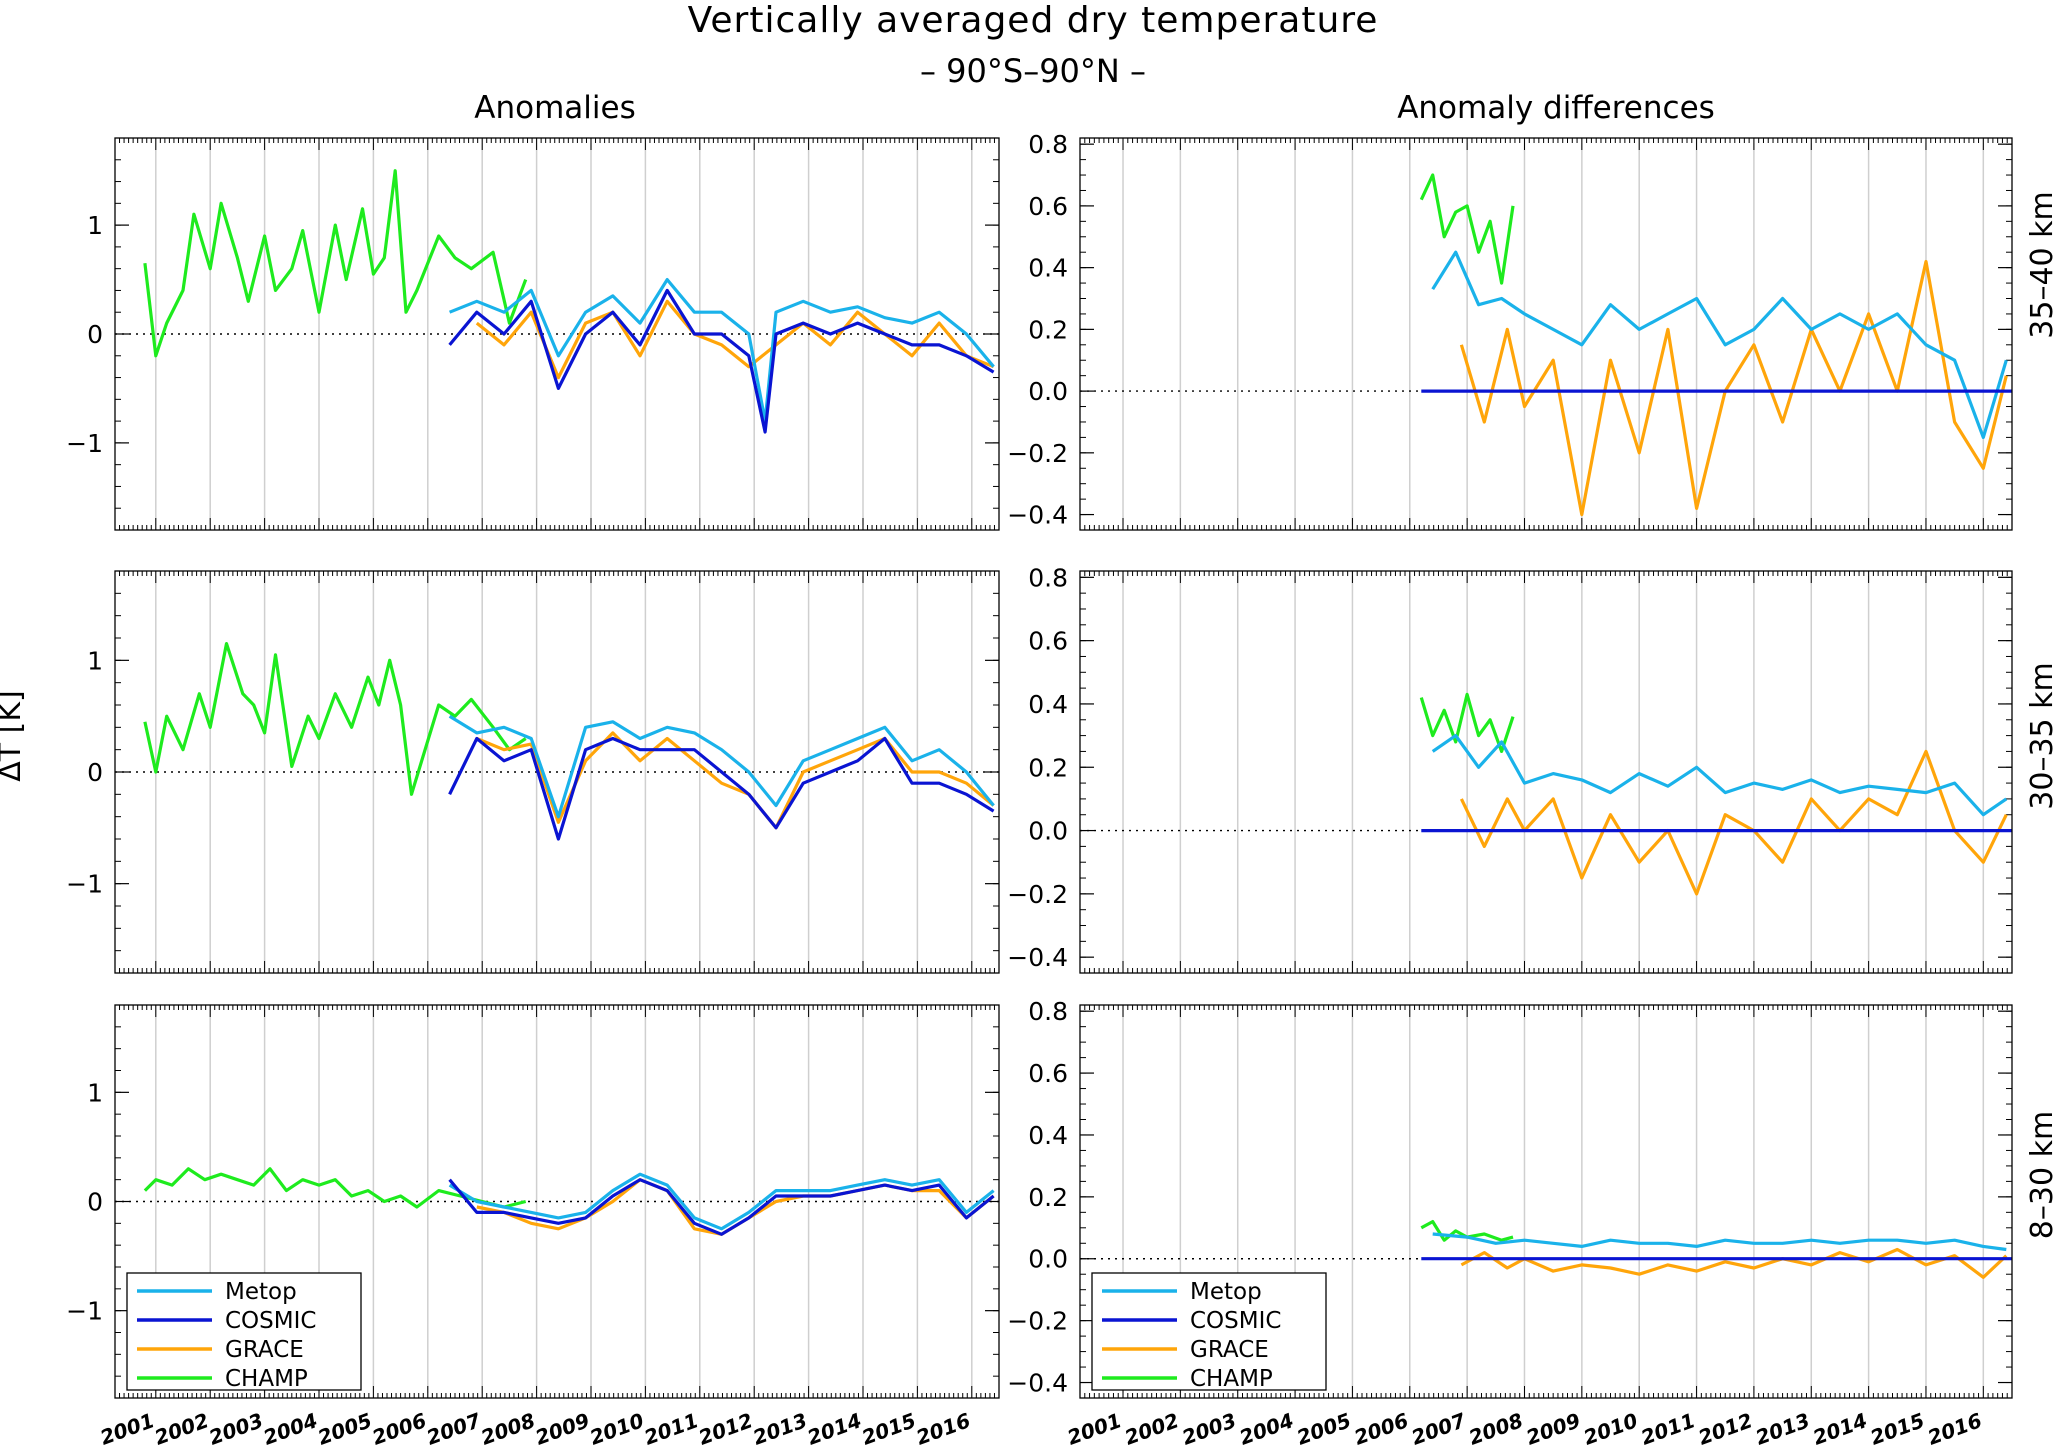 This screenshot has height=1445, width=2067. What do you see at coordinates (562, 1426) in the screenshot?
I see `x-tick-label: 2009` at bounding box center [562, 1426].